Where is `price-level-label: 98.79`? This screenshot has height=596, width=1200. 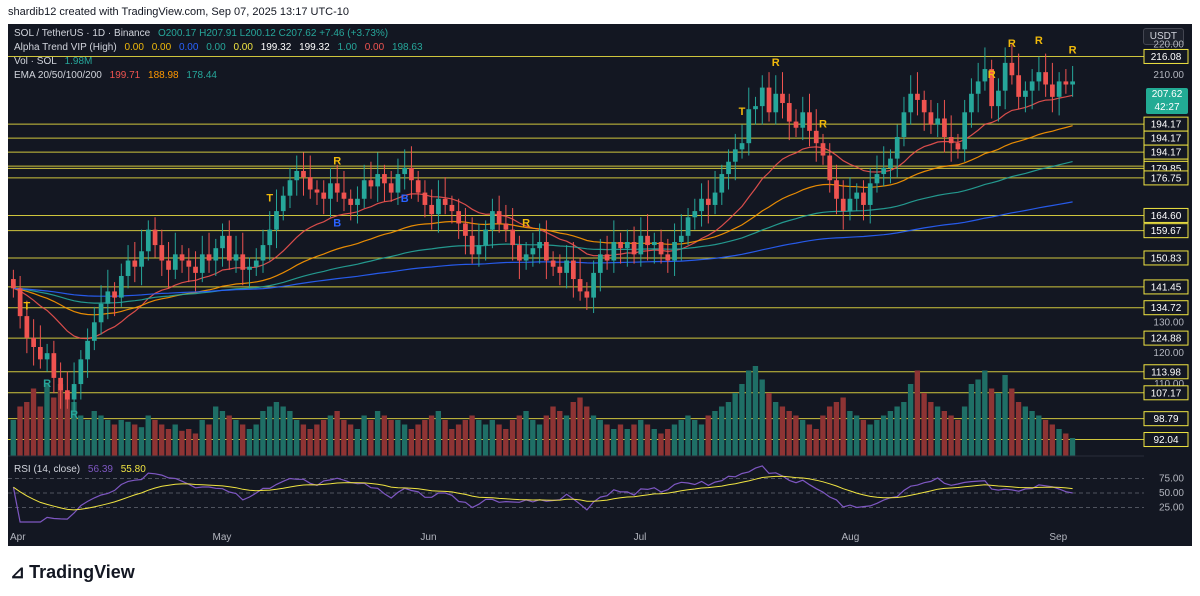
price-level-label: 98.79 is located at coordinates (1165, 419).